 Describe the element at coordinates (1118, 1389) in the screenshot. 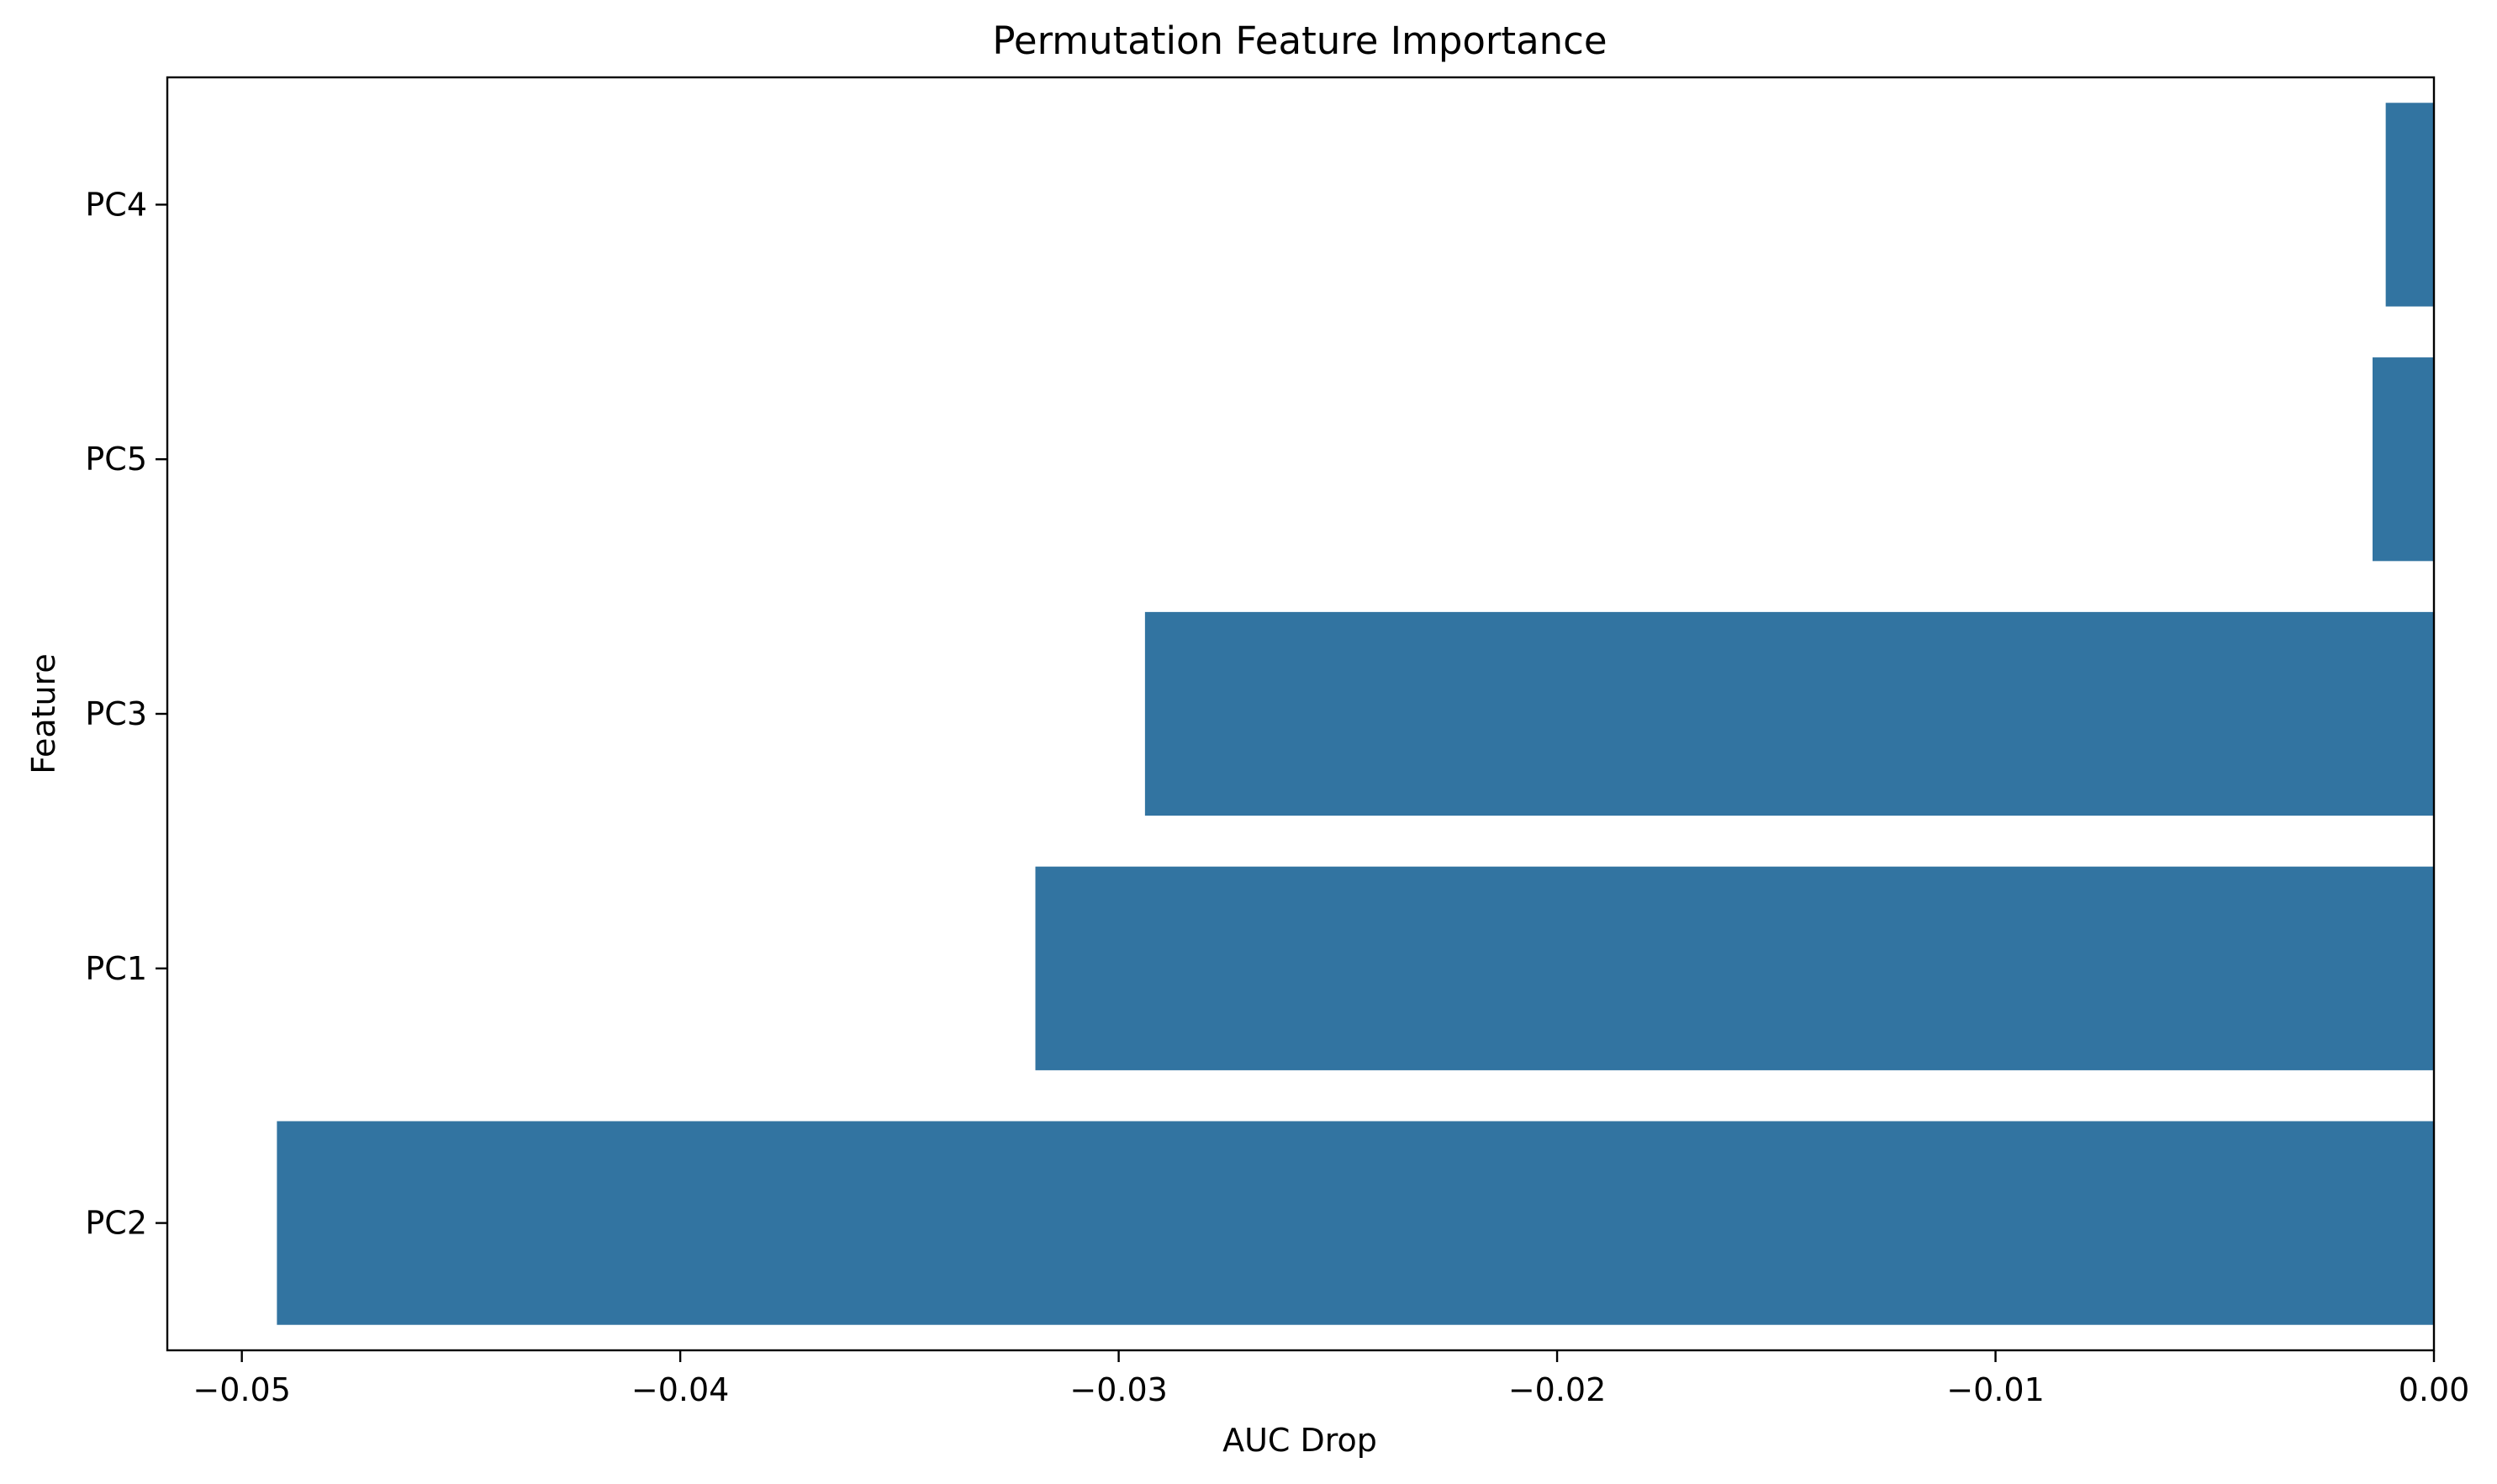

I see `x-tick-label: −0.03` at that location.